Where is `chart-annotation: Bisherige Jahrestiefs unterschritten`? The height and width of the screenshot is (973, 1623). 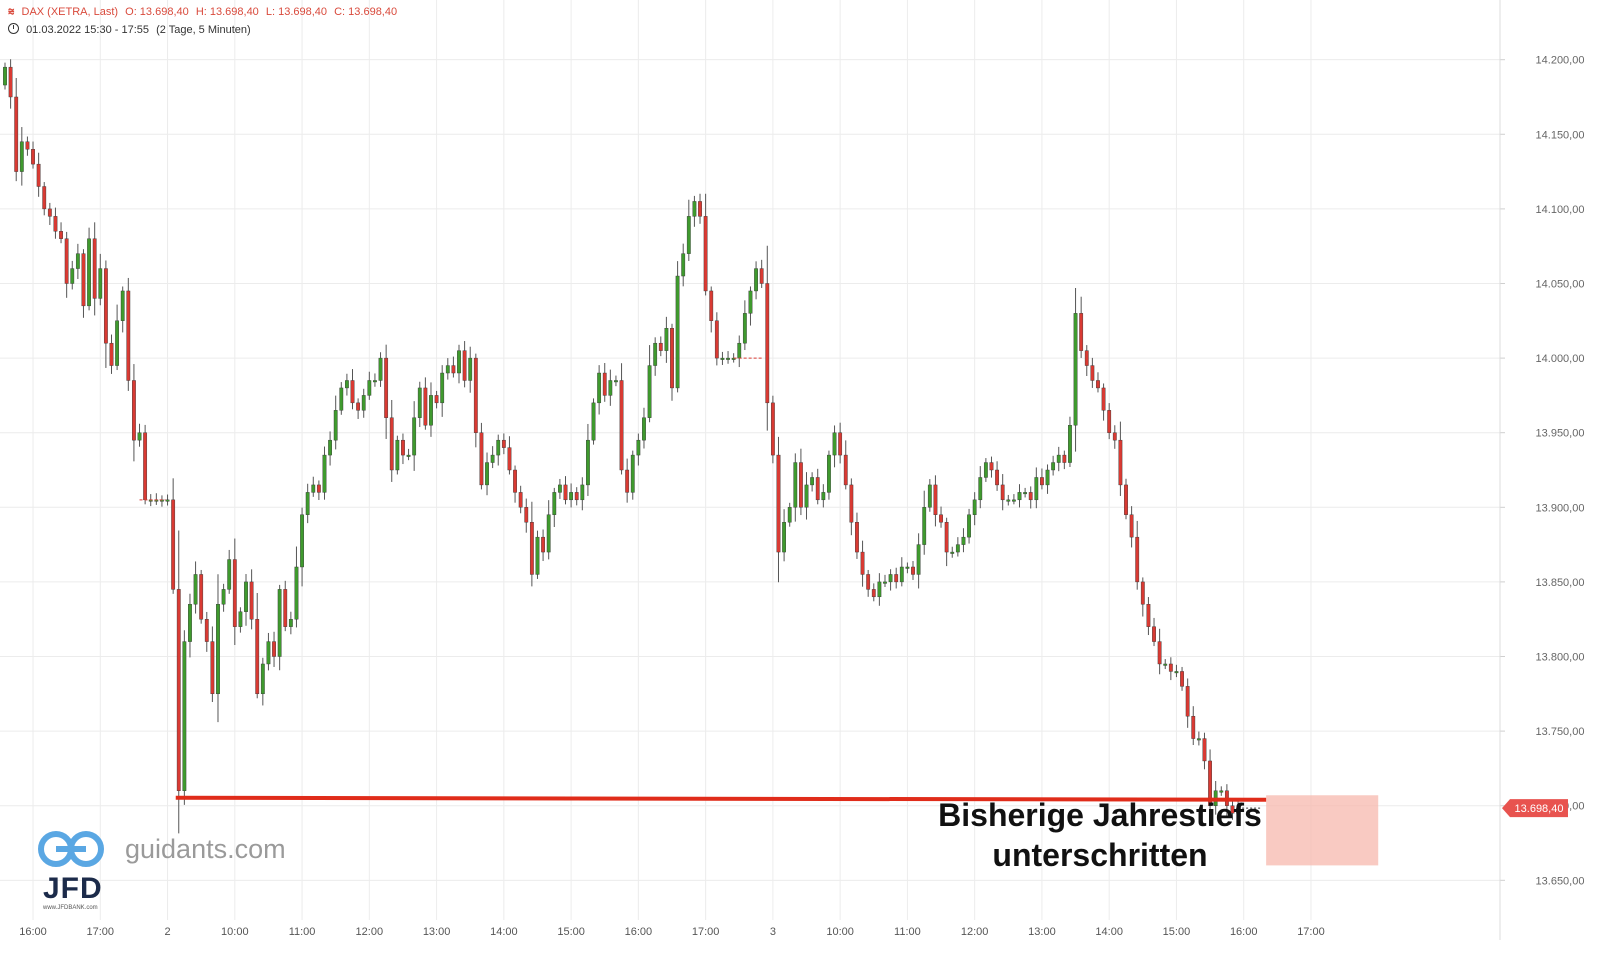 chart-annotation: Bisherige Jahrestiefs unterschritten is located at coordinates (1100, 835).